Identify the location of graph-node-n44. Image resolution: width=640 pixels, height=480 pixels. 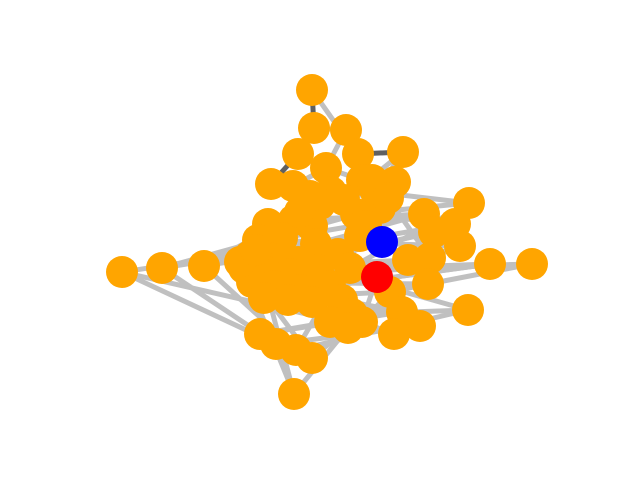
(264, 298).